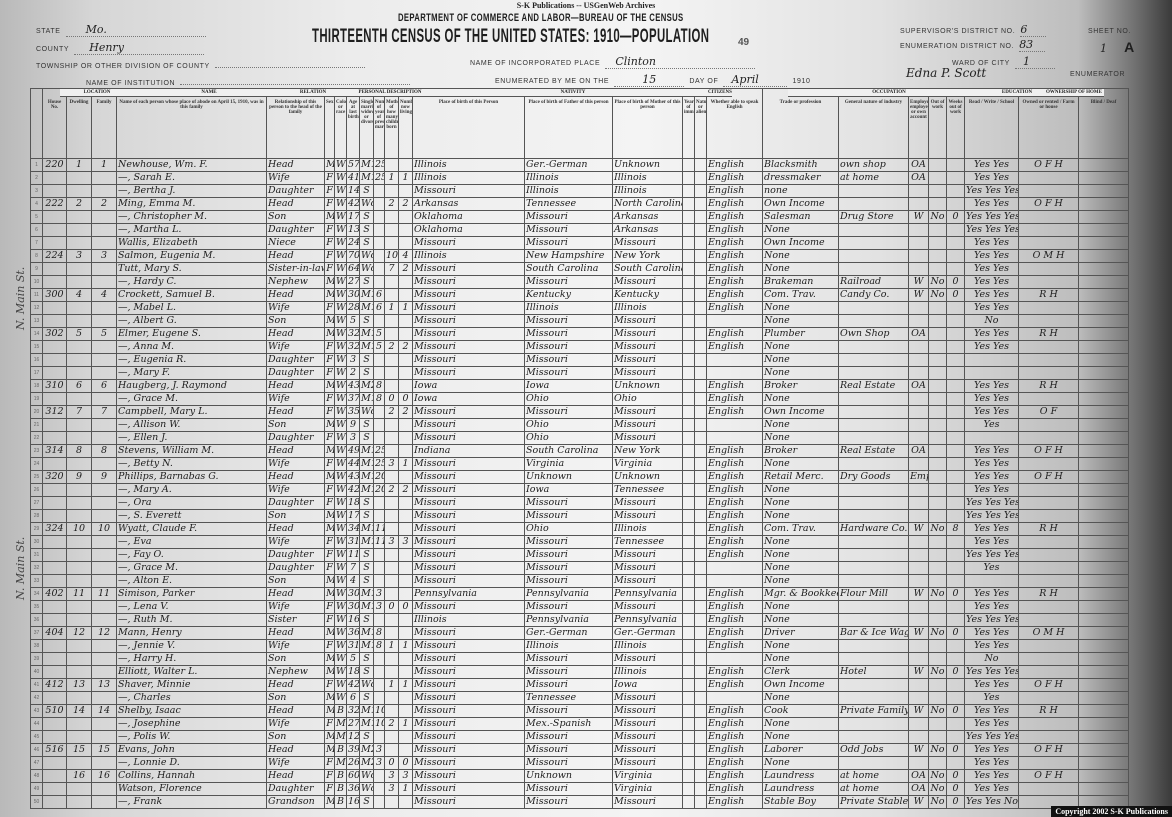  I want to click on children-born-cell, so click(391, 321).